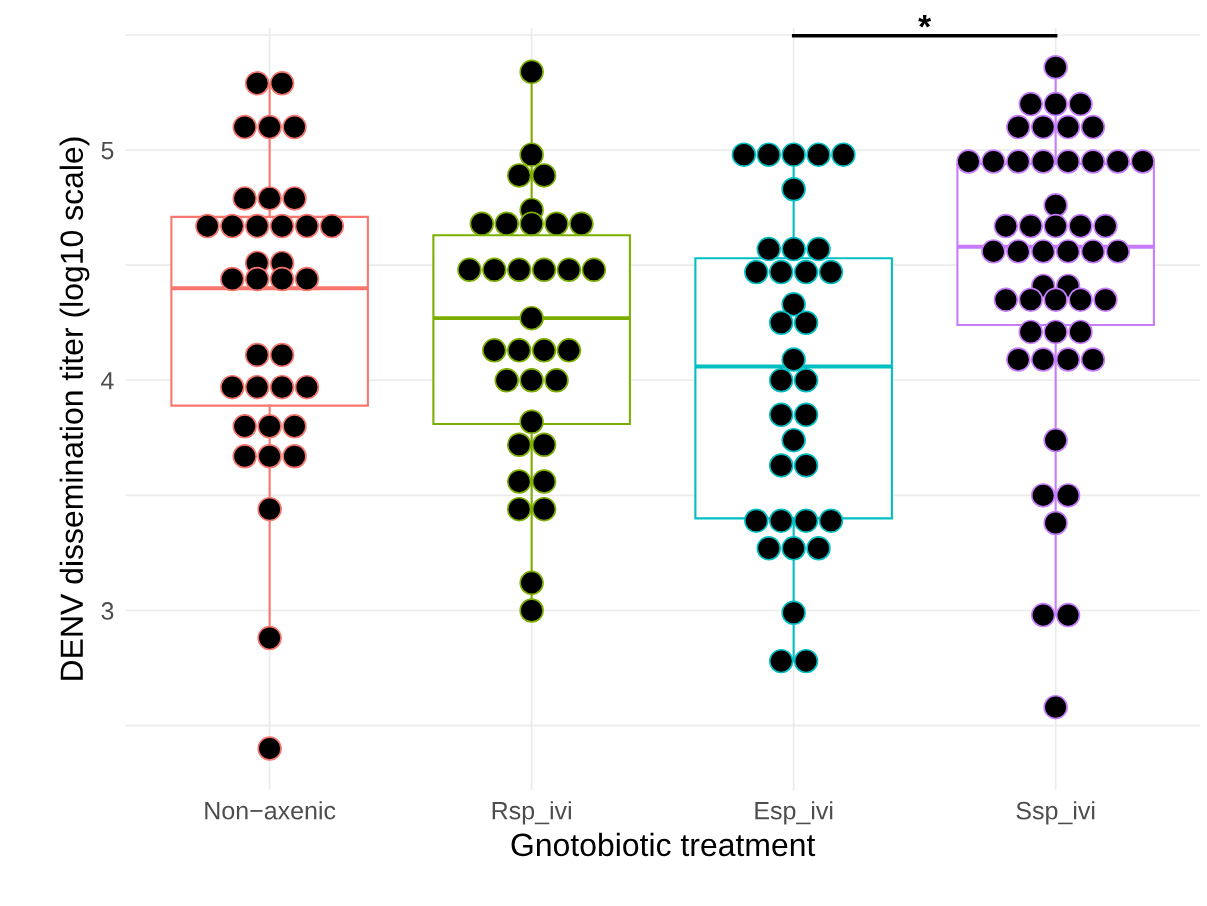  I want to click on y-tick-label: 3, so click(107, 611).